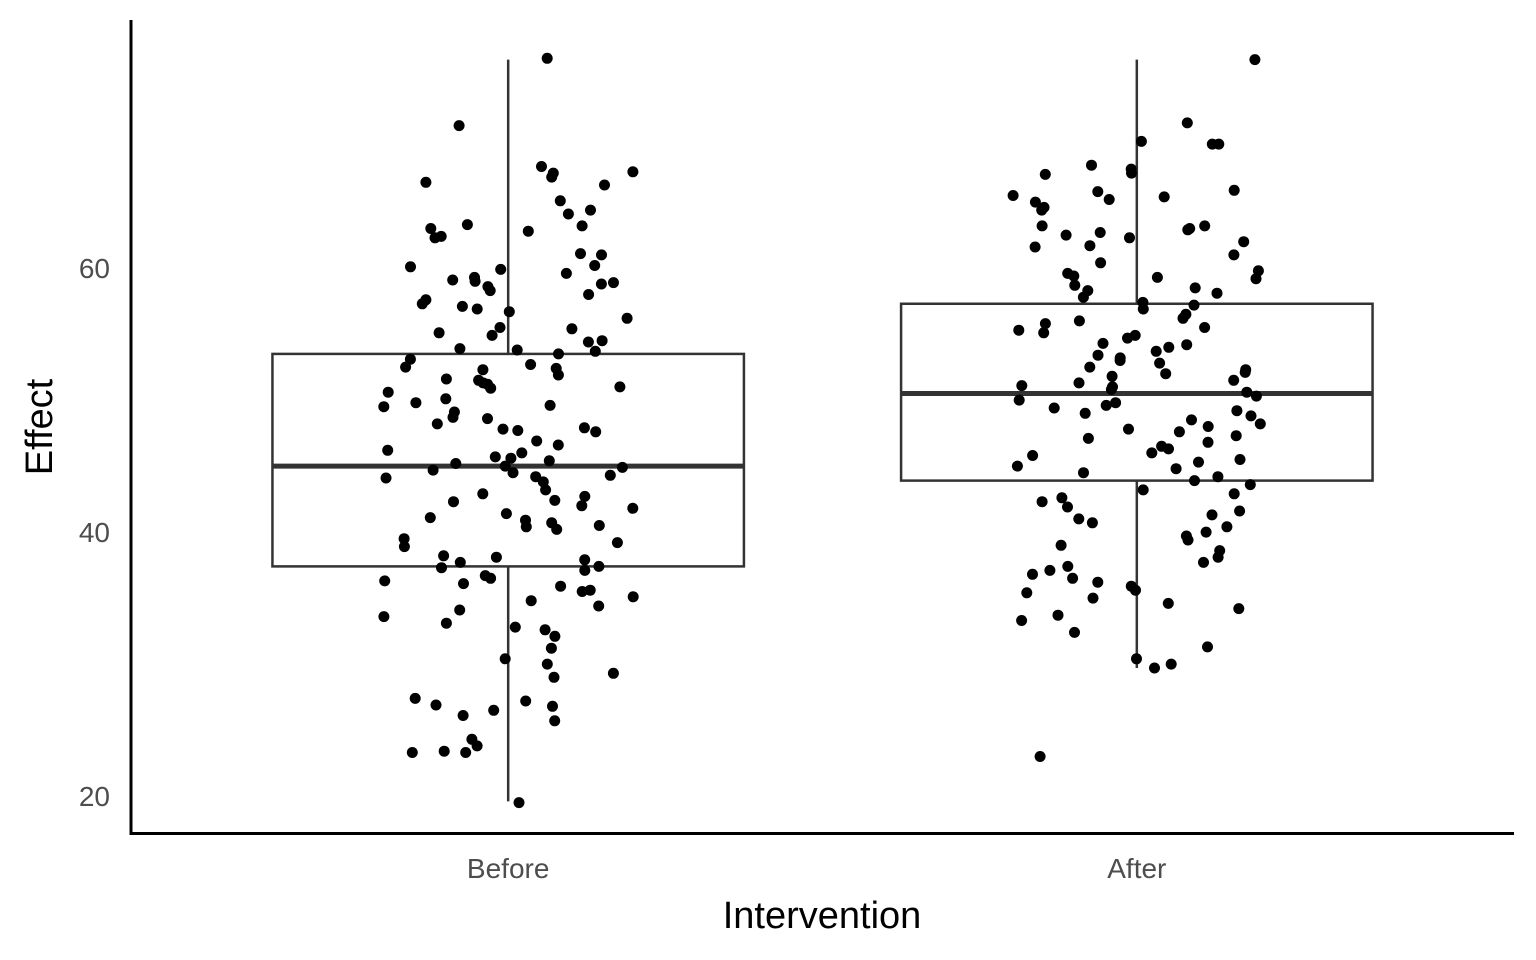  Describe the element at coordinates (822, 916) in the screenshot. I see `x-axis-title: Intervention` at that location.